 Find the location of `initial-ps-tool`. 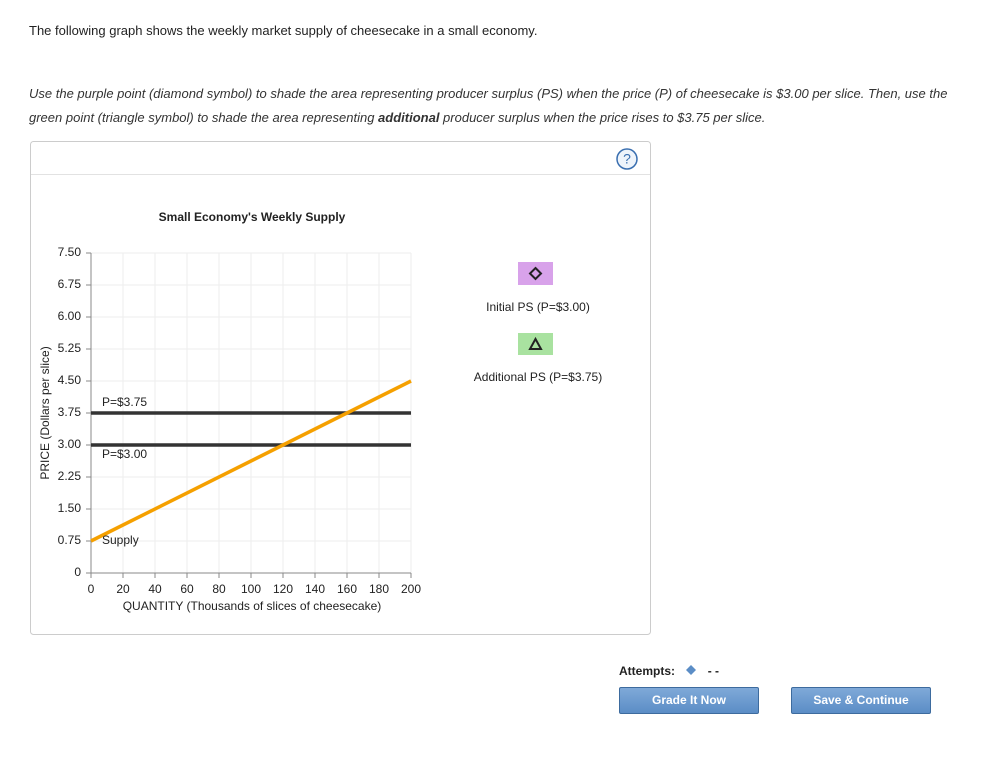

initial-ps-tool is located at coordinates (535, 273).